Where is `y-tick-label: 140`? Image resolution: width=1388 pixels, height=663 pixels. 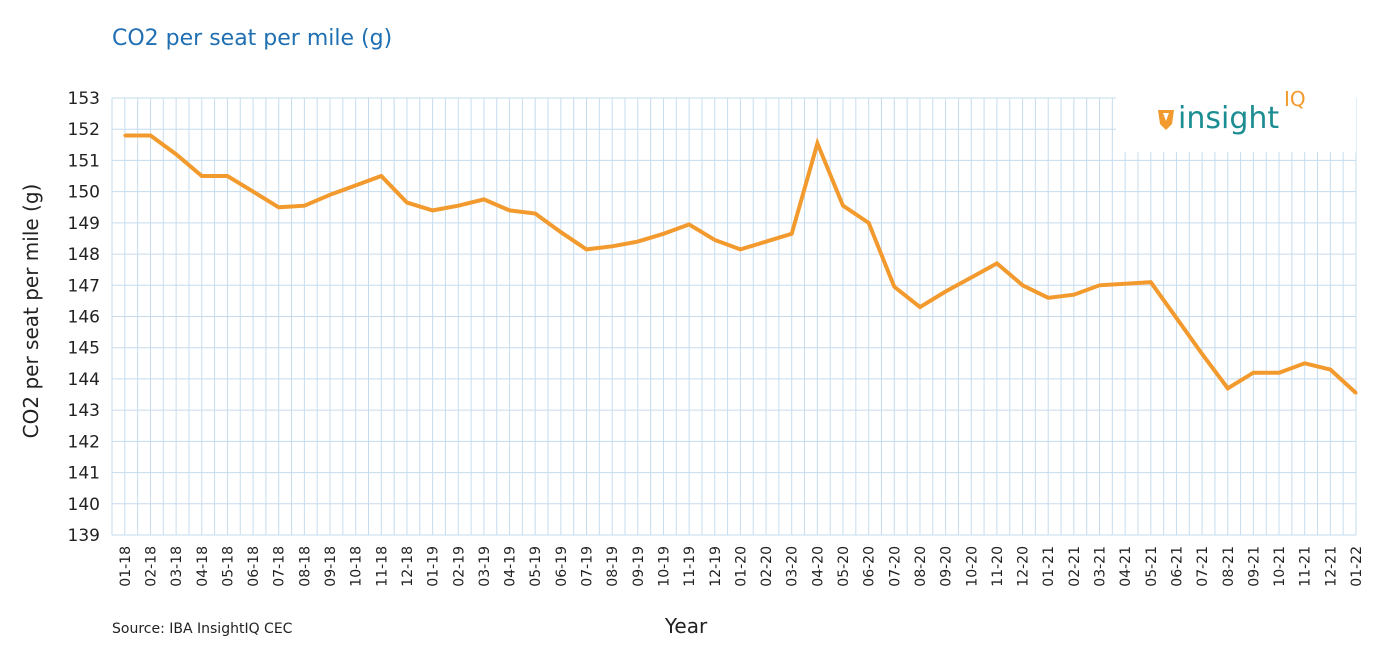 y-tick-label: 140 is located at coordinates (84, 505).